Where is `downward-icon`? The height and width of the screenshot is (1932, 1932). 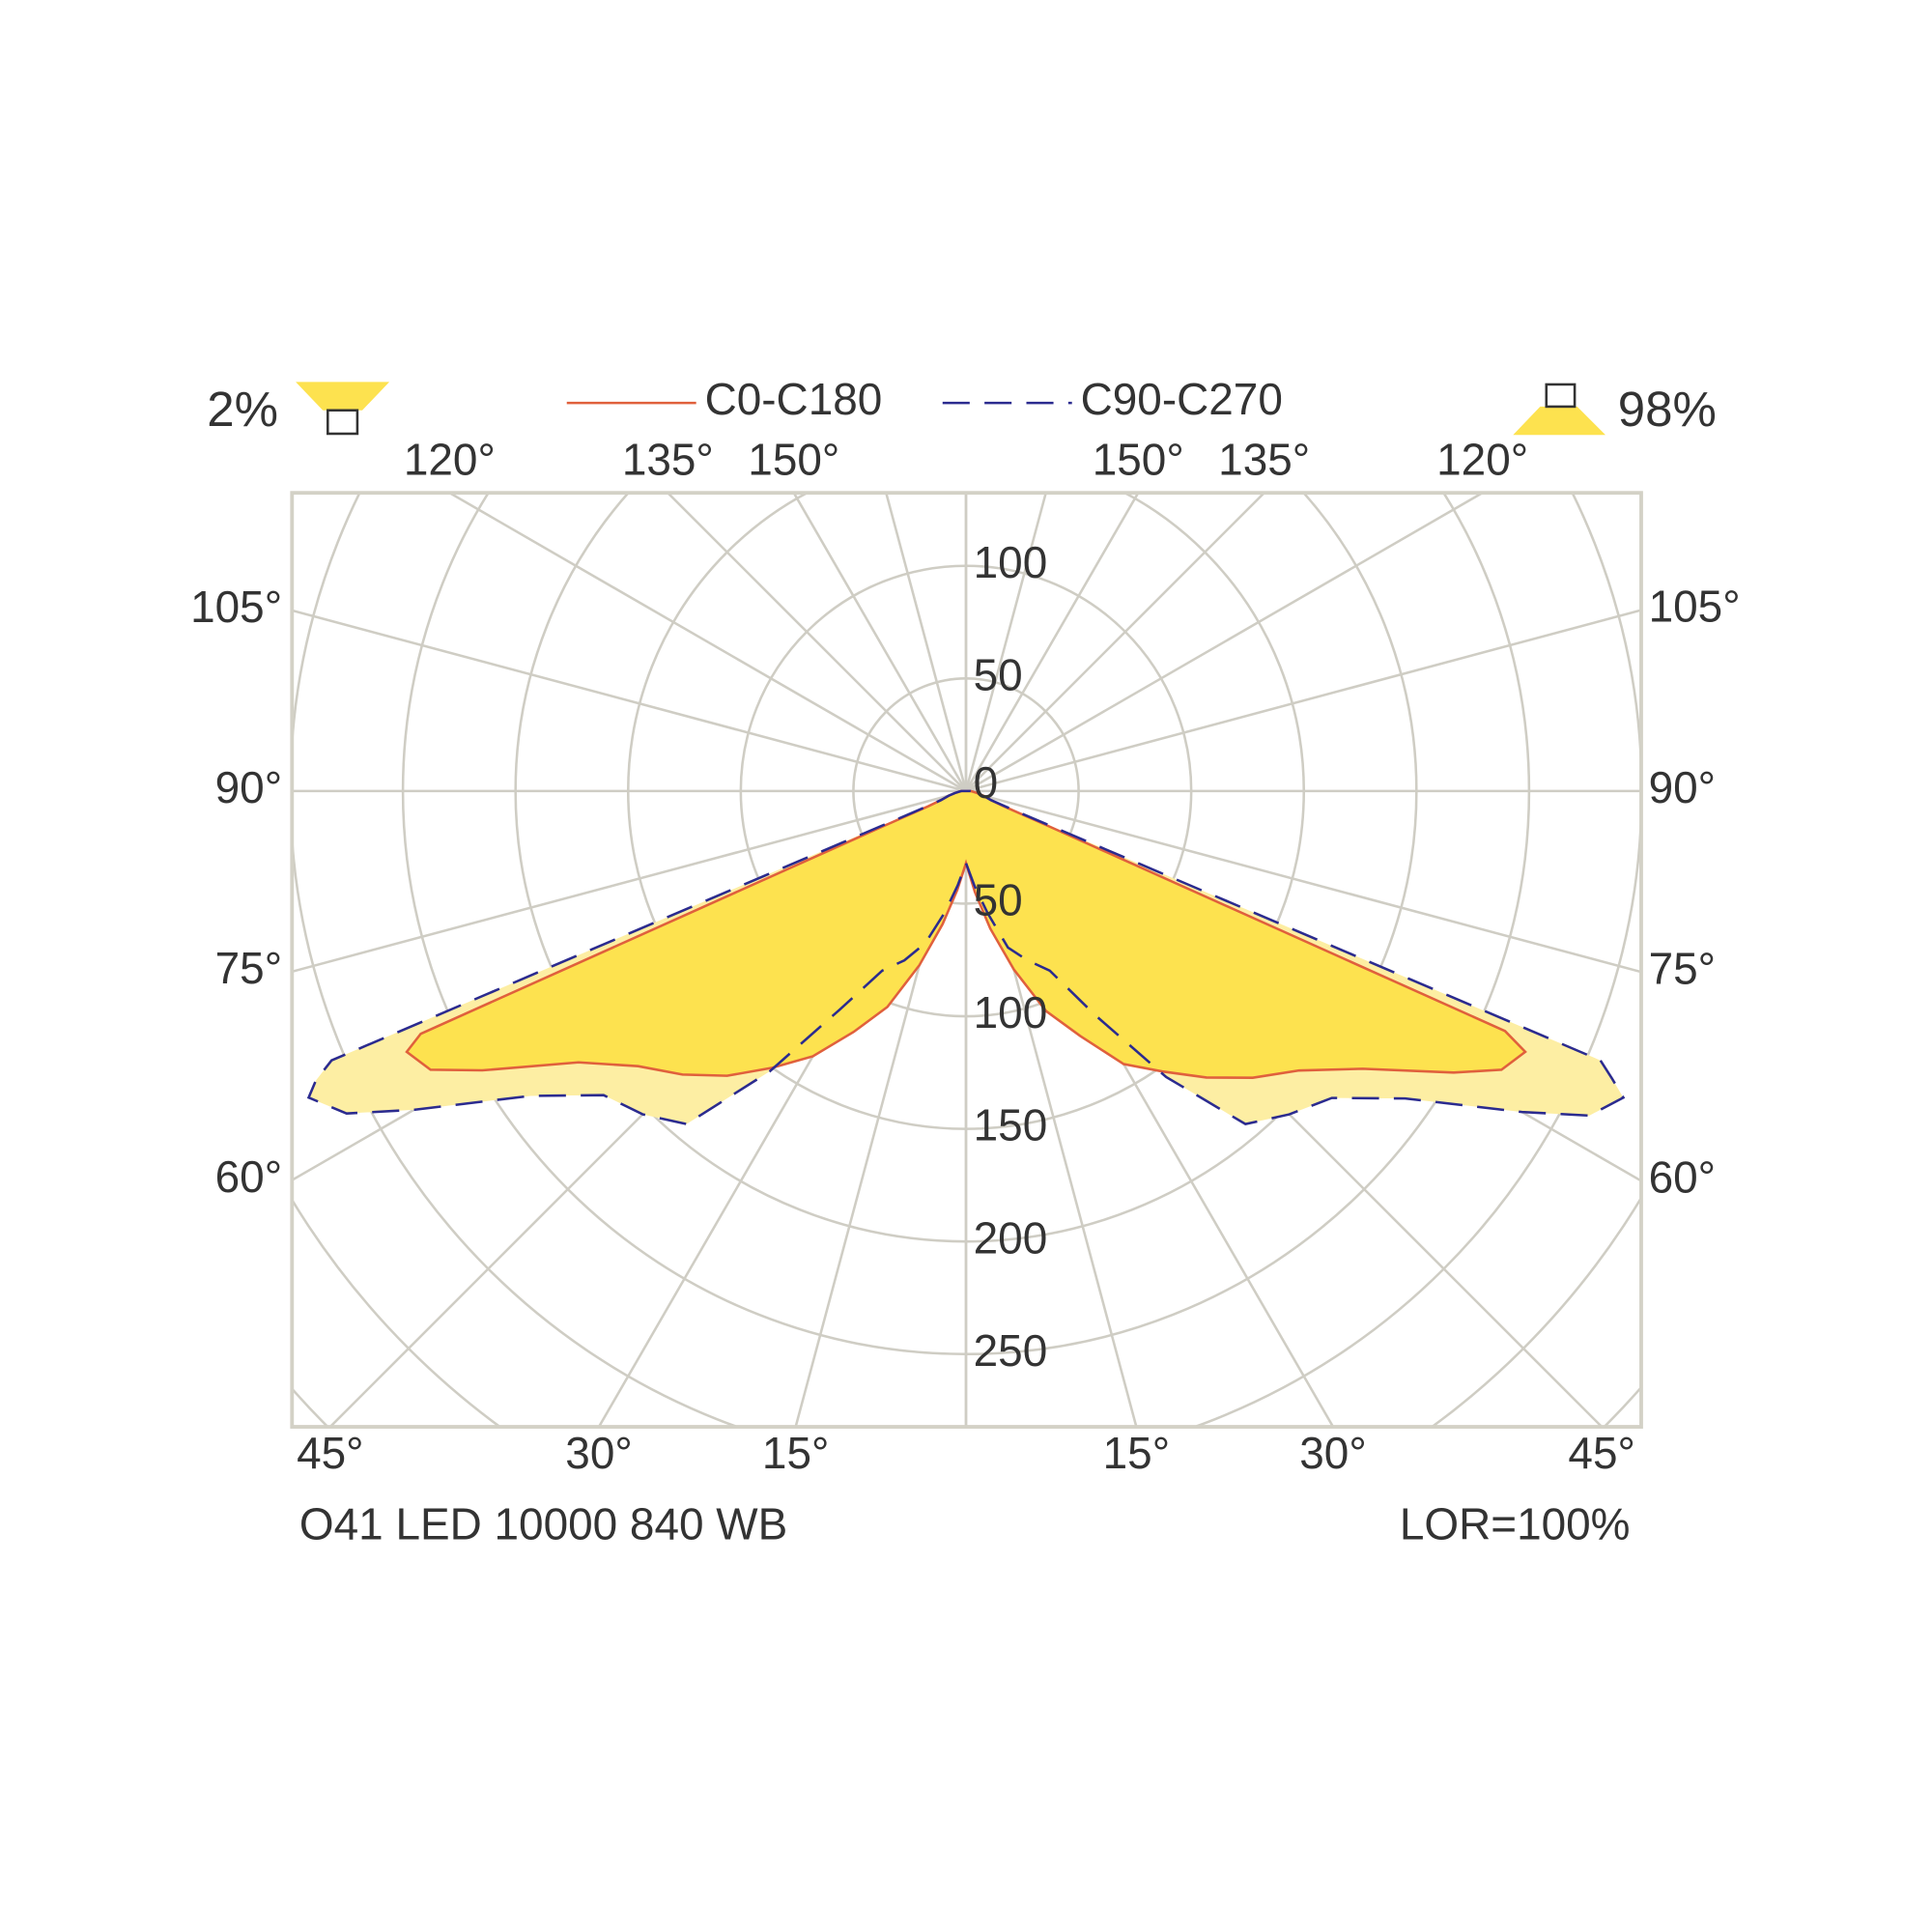
downward-icon is located at coordinates (1559, 421).